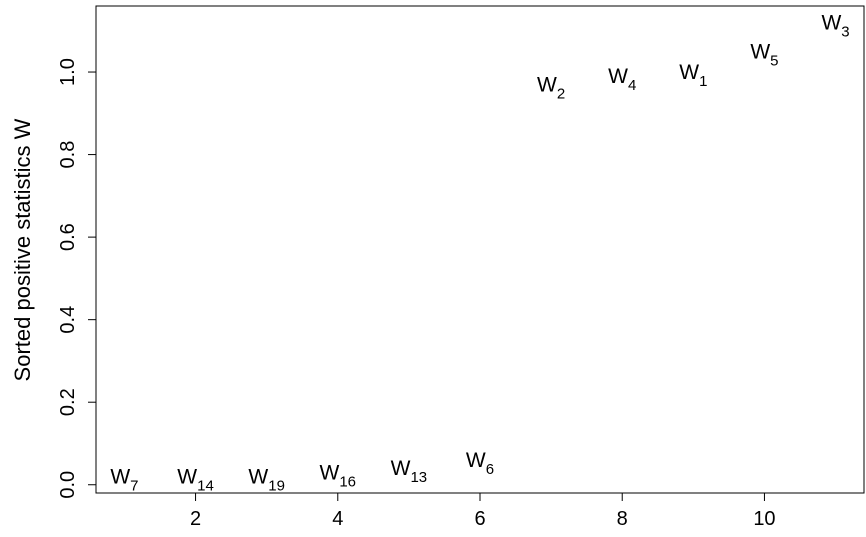 The width and height of the screenshot is (866, 537). What do you see at coordinates (703, 81) in the screenshot?
I see `point-label-subscript: 1` at bounding box center [703, 81].